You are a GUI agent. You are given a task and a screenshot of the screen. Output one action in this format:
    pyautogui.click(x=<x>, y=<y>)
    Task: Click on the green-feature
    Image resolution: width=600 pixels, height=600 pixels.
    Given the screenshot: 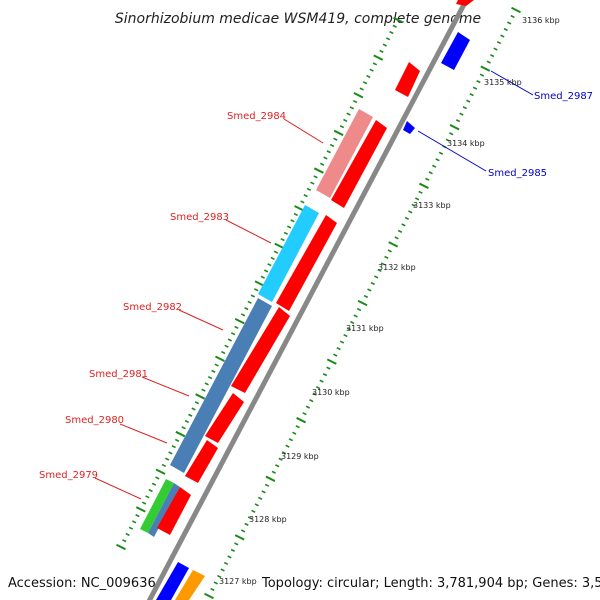 What is the action you would take?
    pyautogui.click(x=157, y=506)
    